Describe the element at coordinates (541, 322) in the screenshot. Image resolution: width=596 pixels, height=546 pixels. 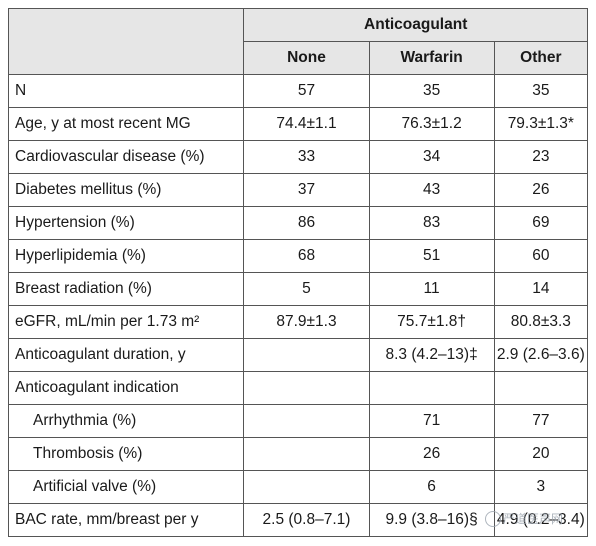
I see `cell-other: 80.8±3.3` at that location.